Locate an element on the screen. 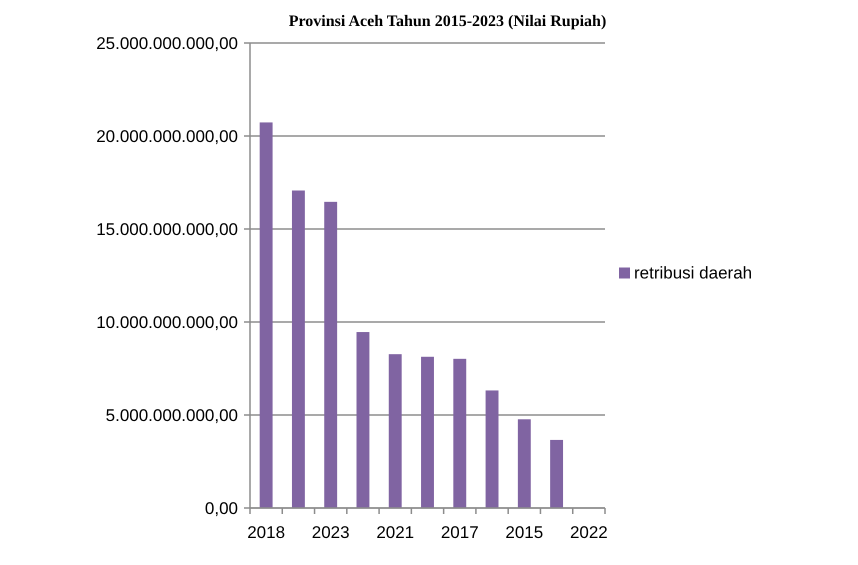 The width and height of the screenshot is (858, 565). legend-label: retribusi daerah is located at coordinates (693, 273).